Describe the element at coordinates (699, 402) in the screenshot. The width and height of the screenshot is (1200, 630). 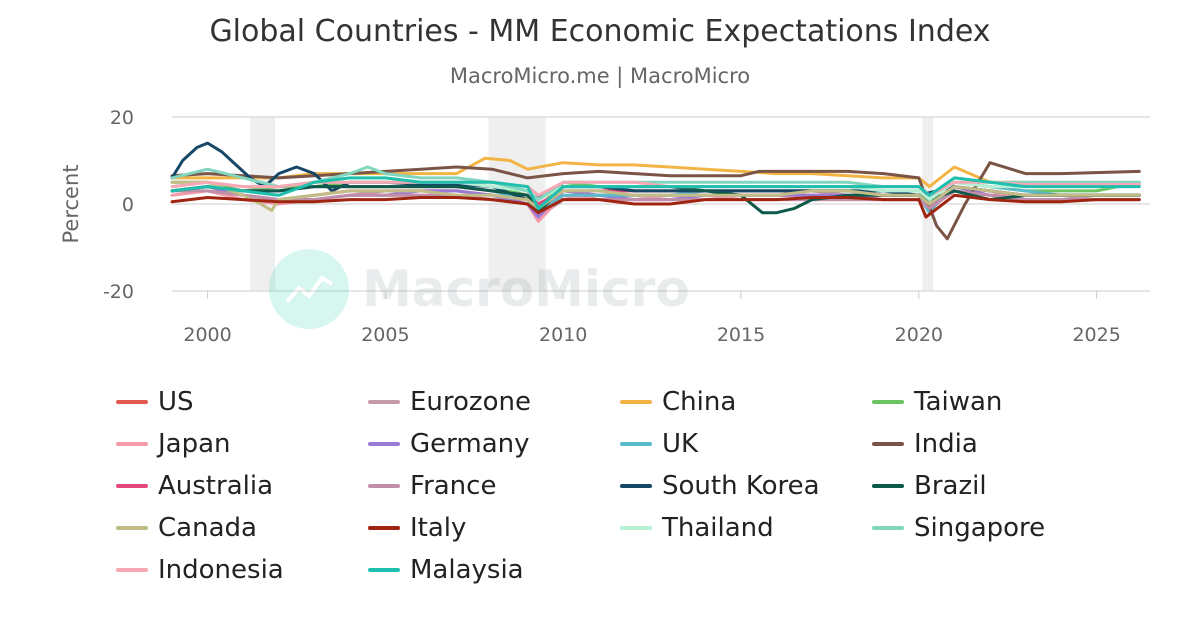
I see `legend-label: China` at that location.